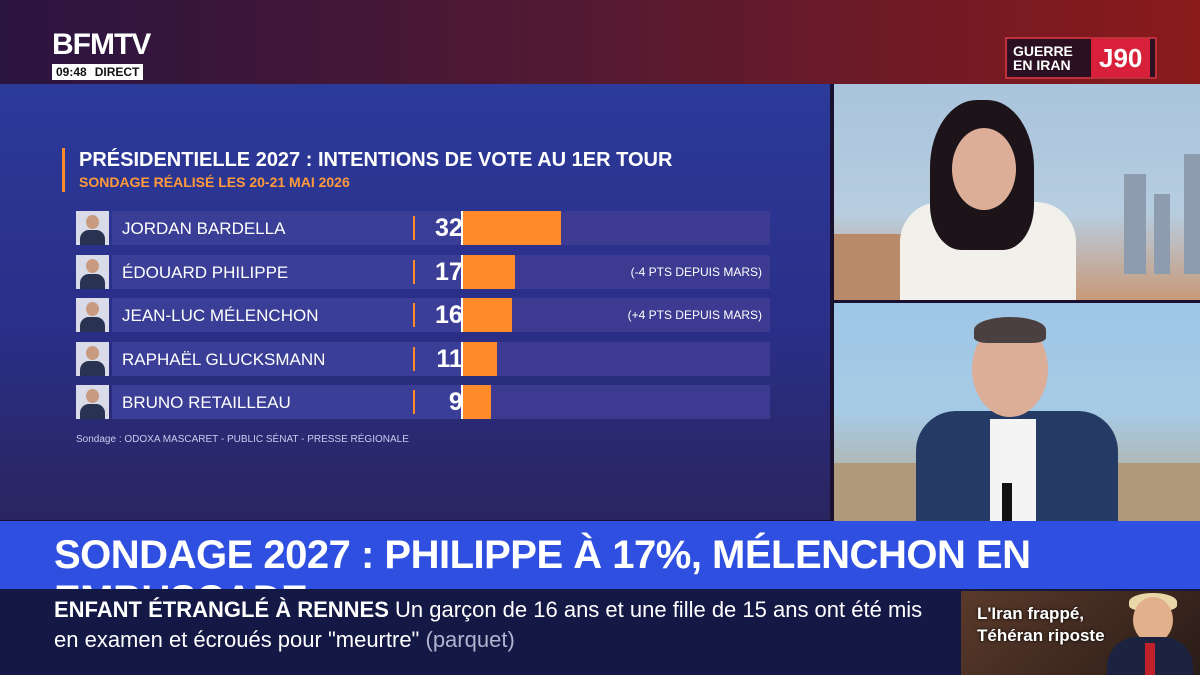 The image size is (1200, 675). I want to click on bar-track: (-4 PTS DEPUIS MARS), so click(615, 272).